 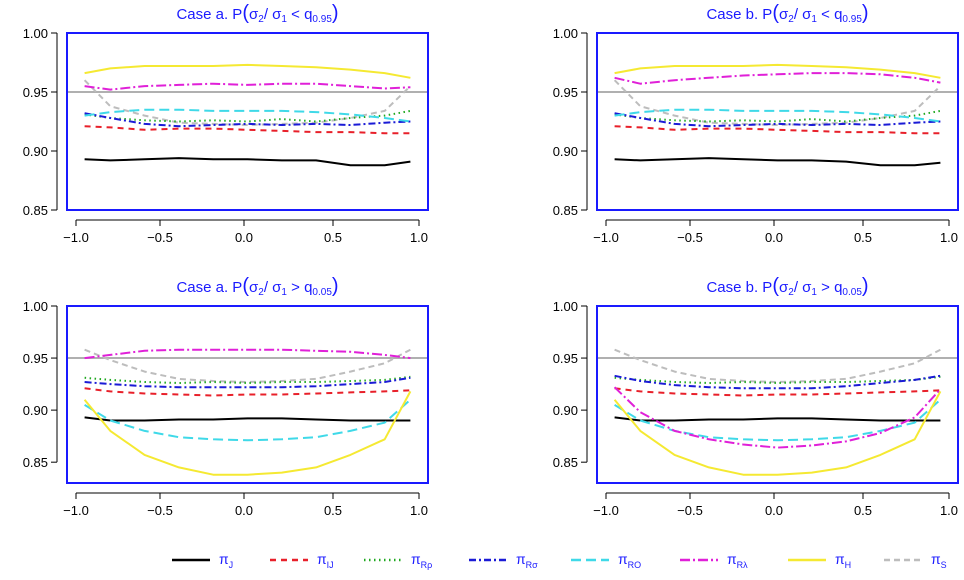 What do you see at coordinates (737, 560) in the screenshot?
I see `legend-label: πRλ` at bounding box center [737, 560].